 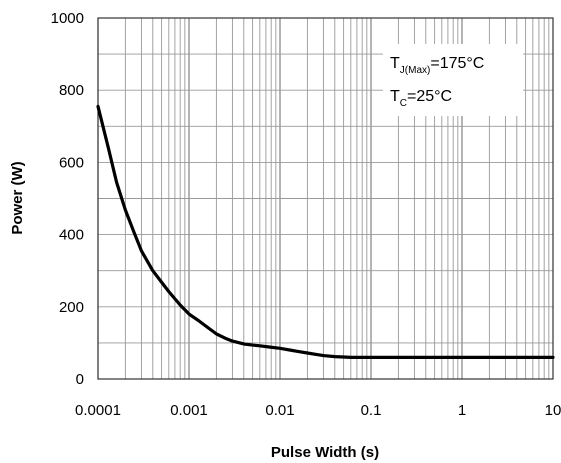 What do you see at coordinates (189, 410) in the screenshot?
I see `x-tick-label: 0.001` at bounding box center [189, 410].